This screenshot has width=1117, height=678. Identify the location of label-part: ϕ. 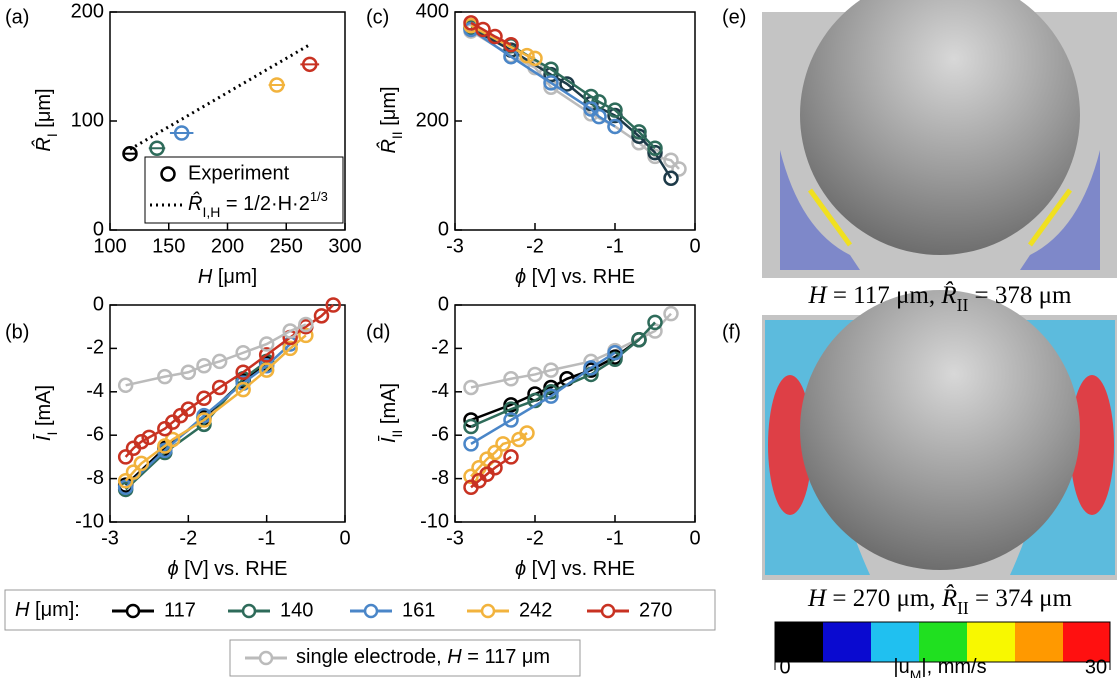
(520, 277).